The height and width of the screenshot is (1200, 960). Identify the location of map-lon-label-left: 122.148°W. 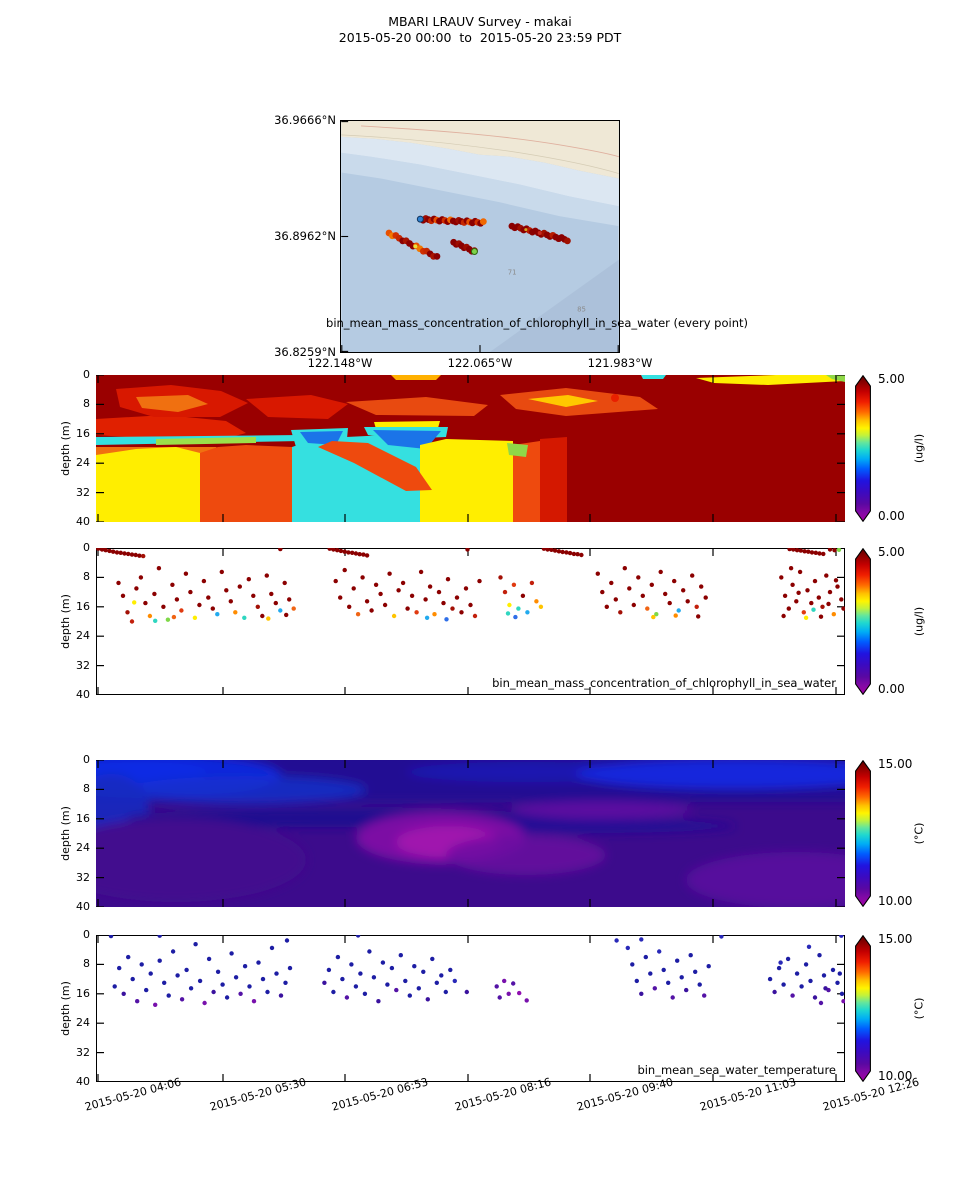
(340, 363).